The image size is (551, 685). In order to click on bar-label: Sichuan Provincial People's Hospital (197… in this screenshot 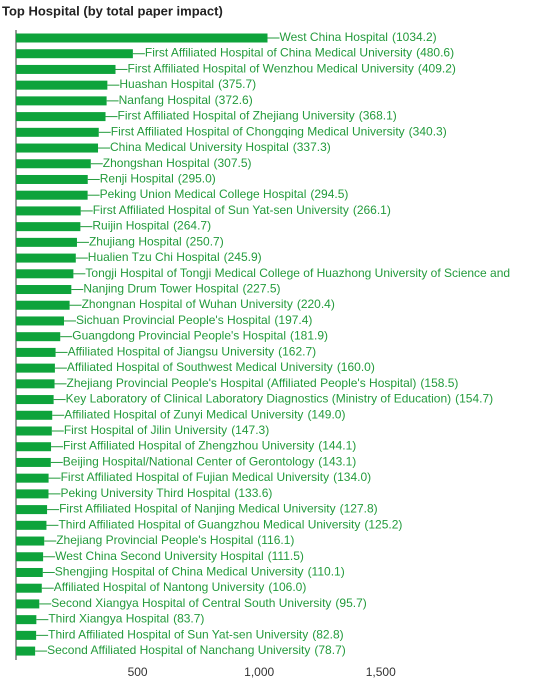, I will do `click(194, 320)`.